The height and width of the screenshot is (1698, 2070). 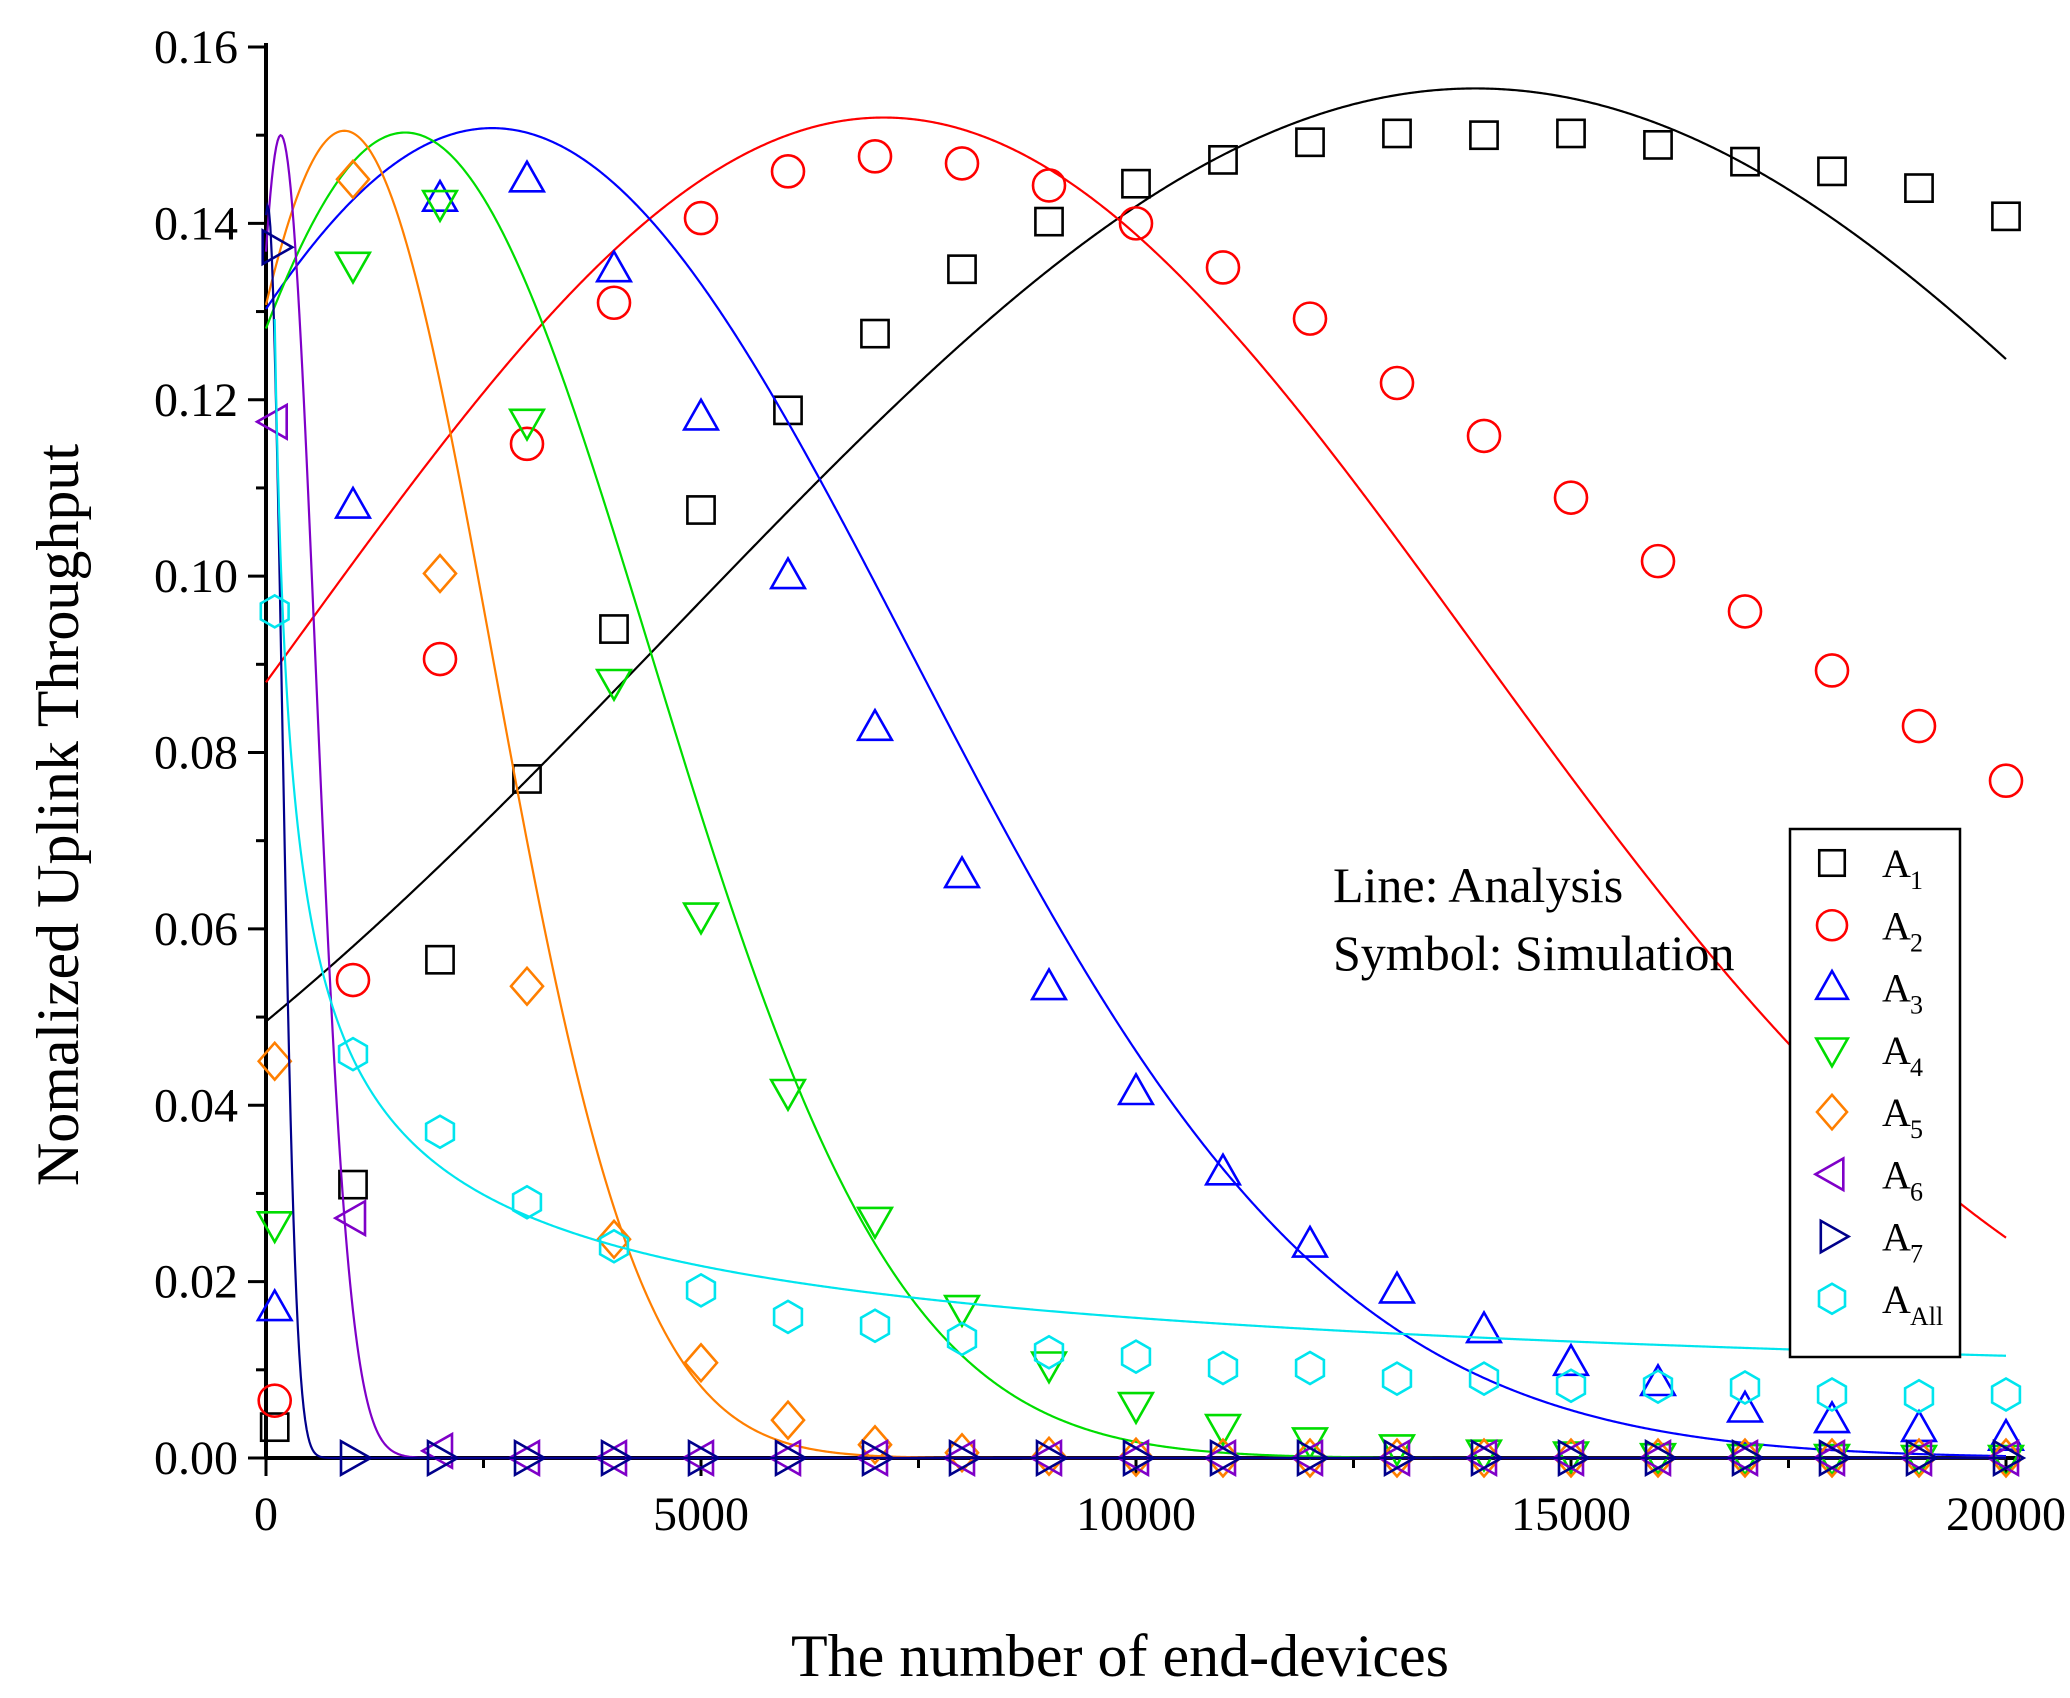 I want to click on y-tick-label: 0.12, so click(x=196, y=400).